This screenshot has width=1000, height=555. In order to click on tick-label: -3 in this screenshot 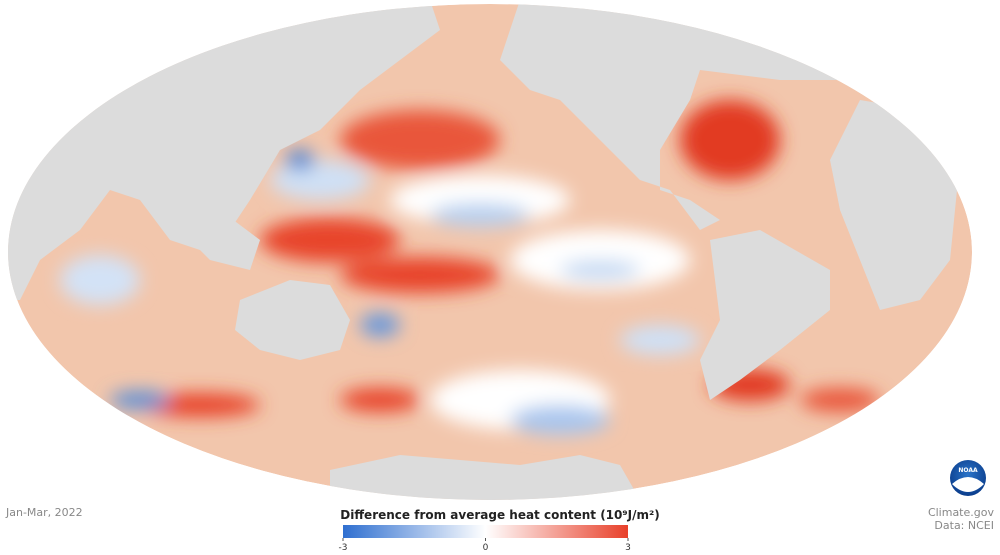, I will do `click(343, 548)`.